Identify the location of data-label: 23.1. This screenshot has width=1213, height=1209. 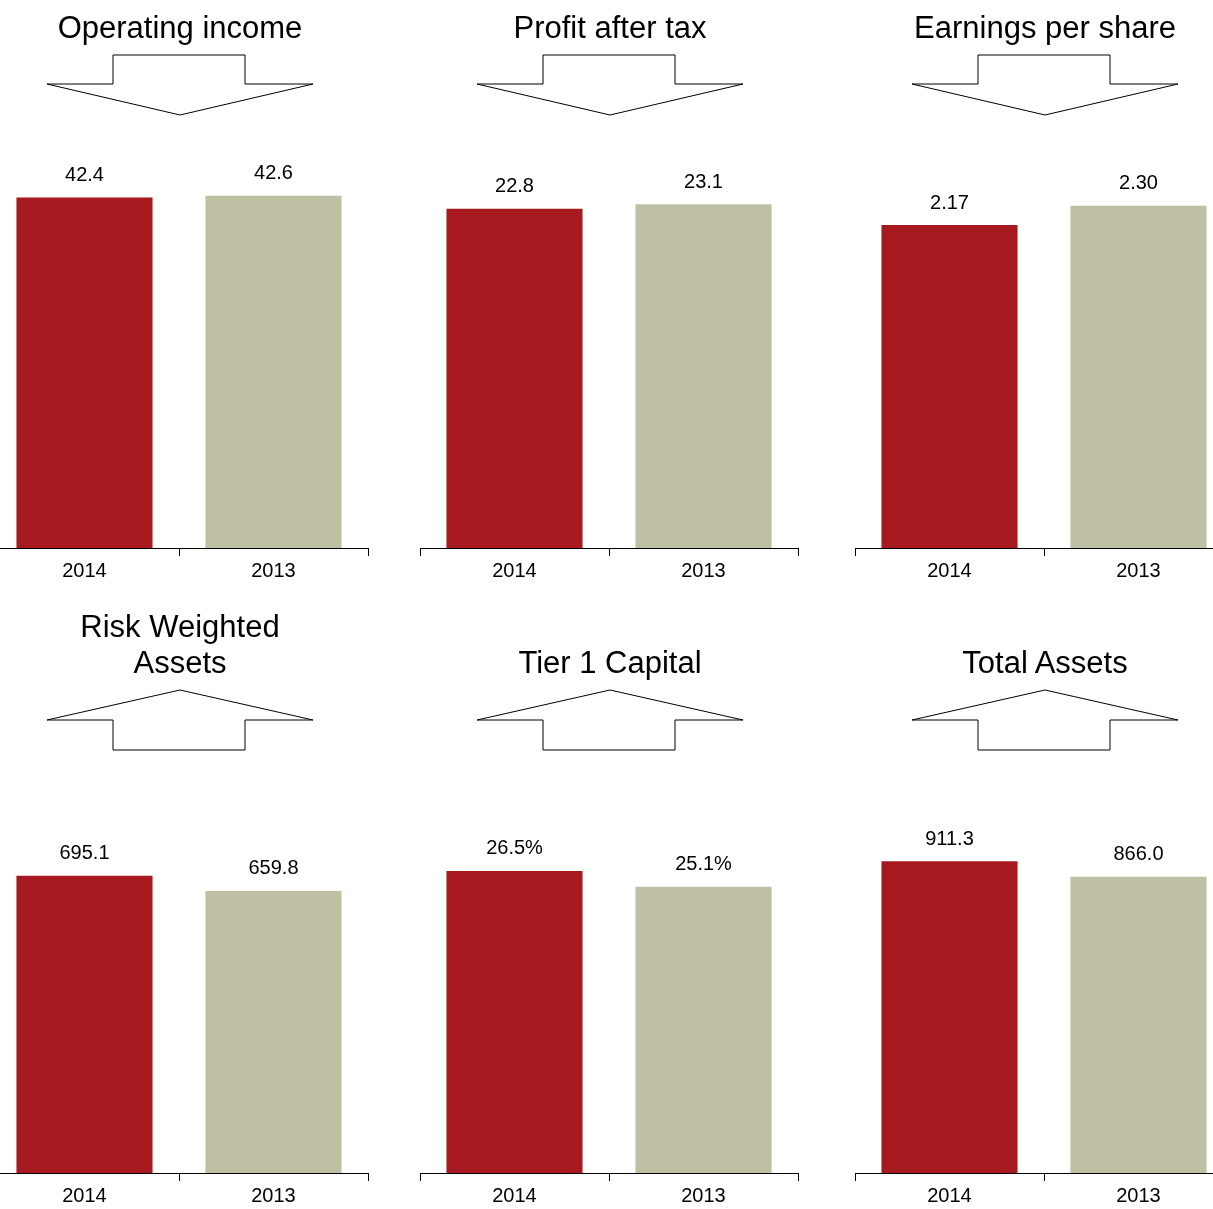
(703, 180).